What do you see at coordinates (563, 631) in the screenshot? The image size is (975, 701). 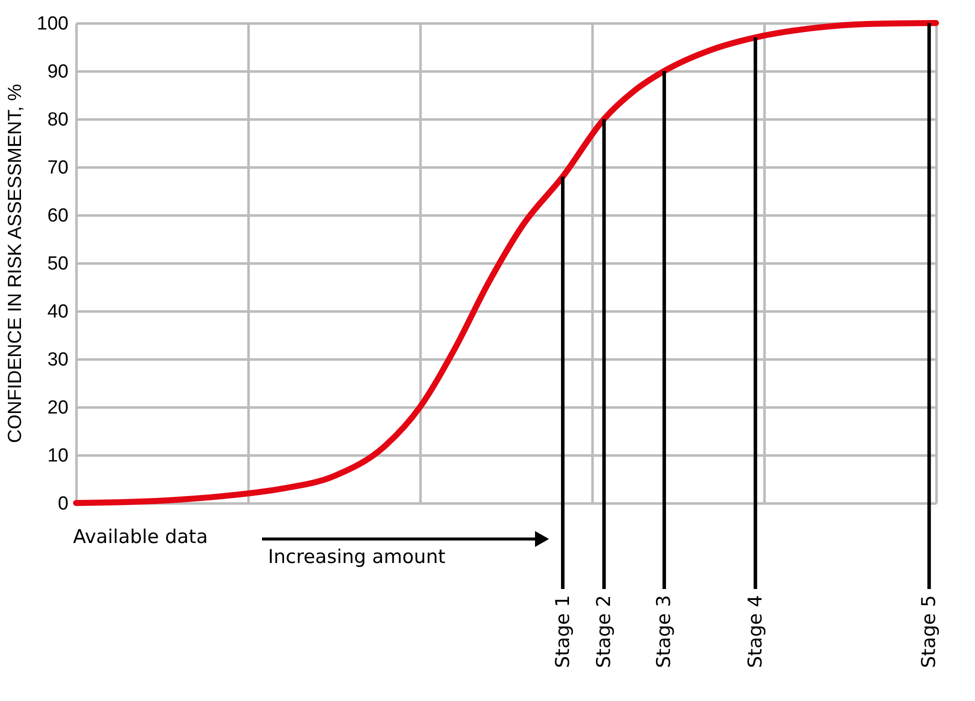 I see `ref-line-label: Stage 1` at bounding box center [563, 631].